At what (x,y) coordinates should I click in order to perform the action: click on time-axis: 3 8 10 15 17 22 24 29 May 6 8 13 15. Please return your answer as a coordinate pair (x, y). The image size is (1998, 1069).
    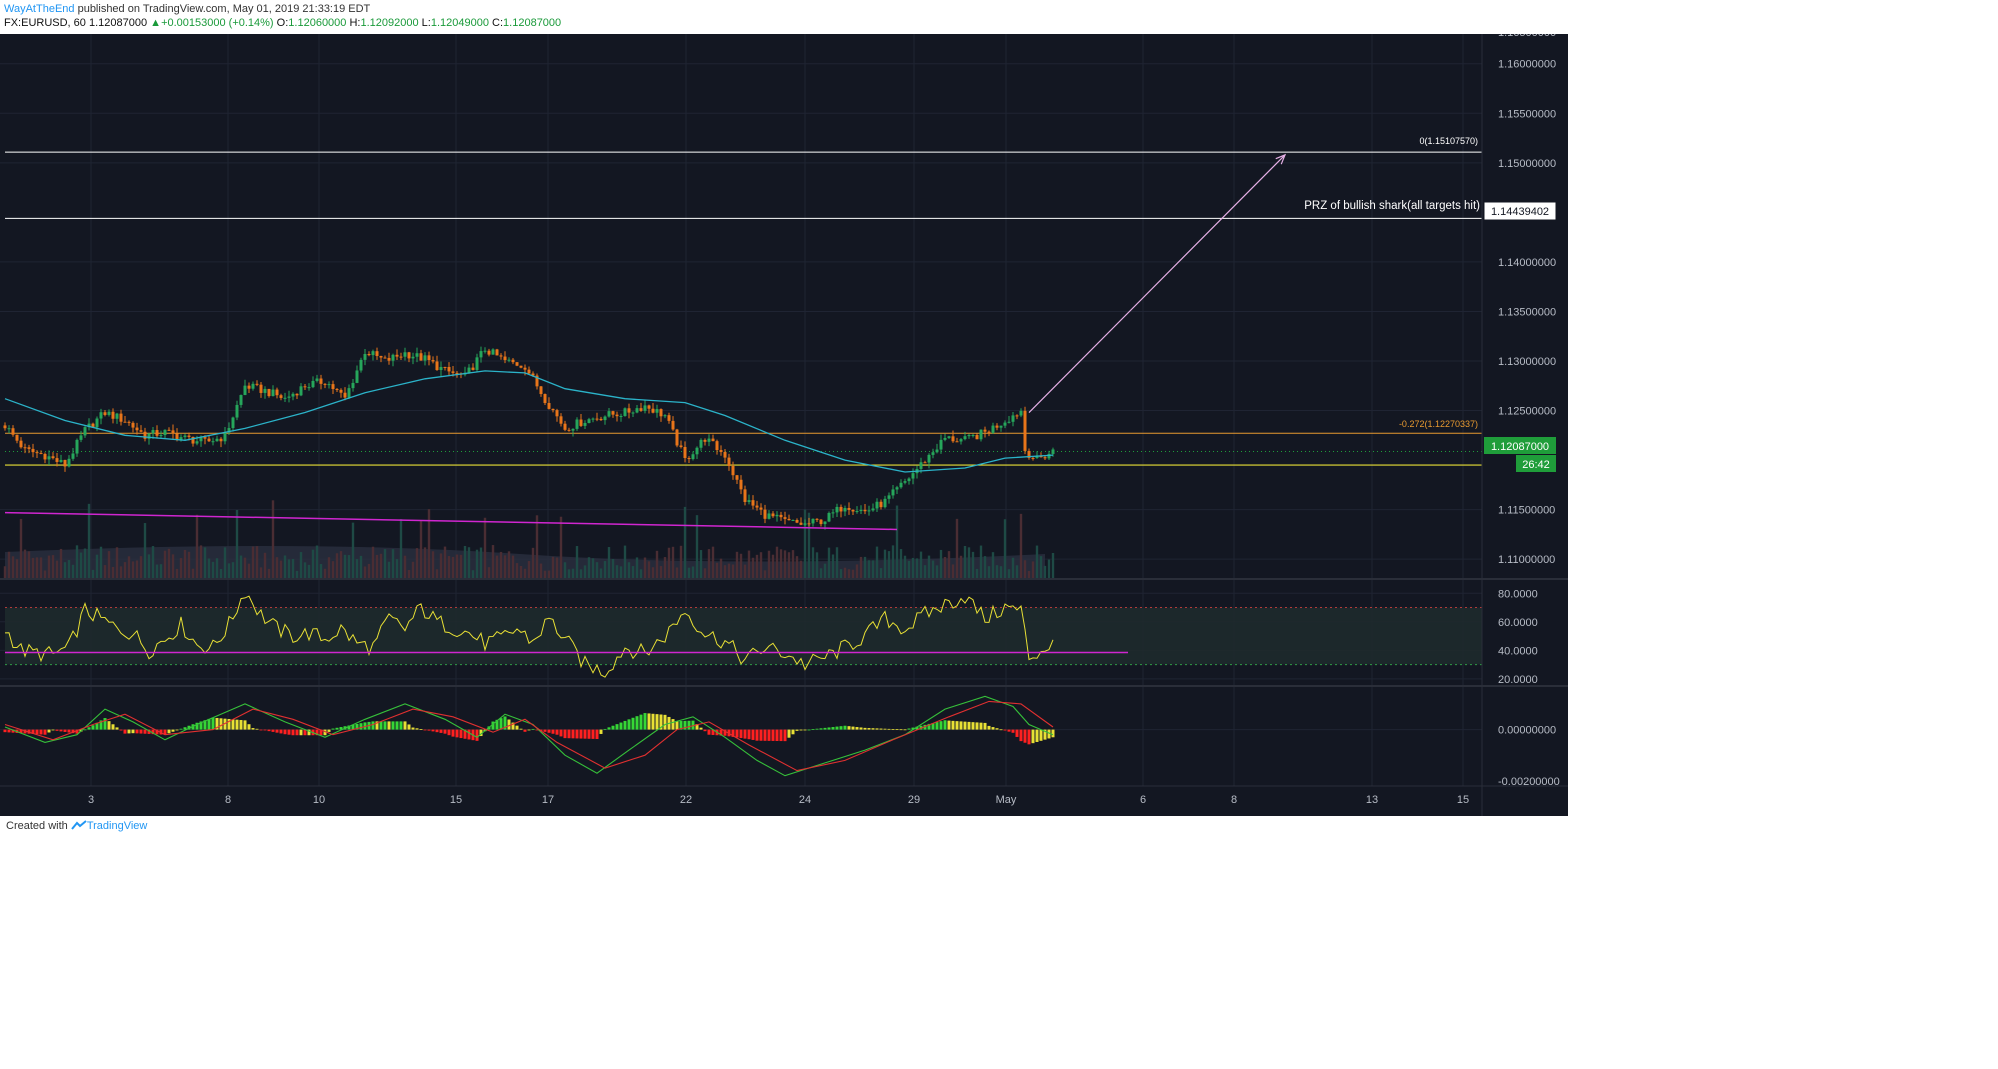
    Looking at the image, I should click on (778, 800).